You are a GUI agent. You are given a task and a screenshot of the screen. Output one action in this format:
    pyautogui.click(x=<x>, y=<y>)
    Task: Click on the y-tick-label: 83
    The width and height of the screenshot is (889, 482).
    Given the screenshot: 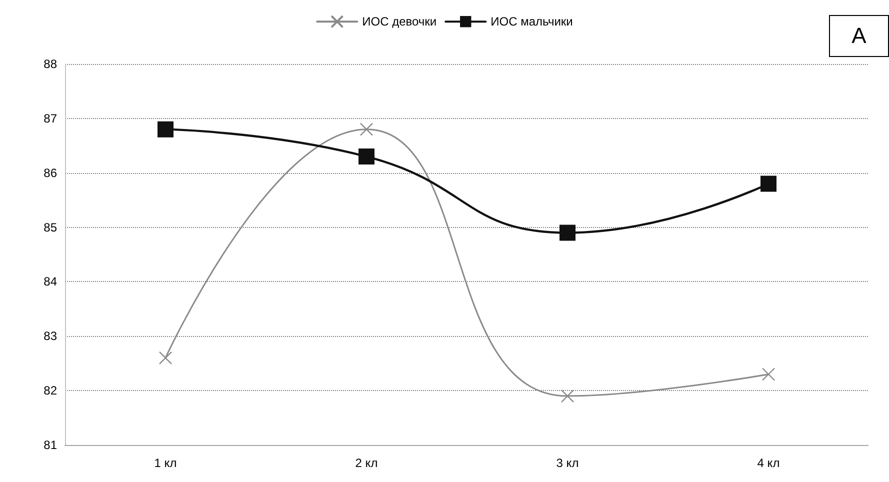 What is the action you would take?
    pyautogui.click(x=51, y=336)
    